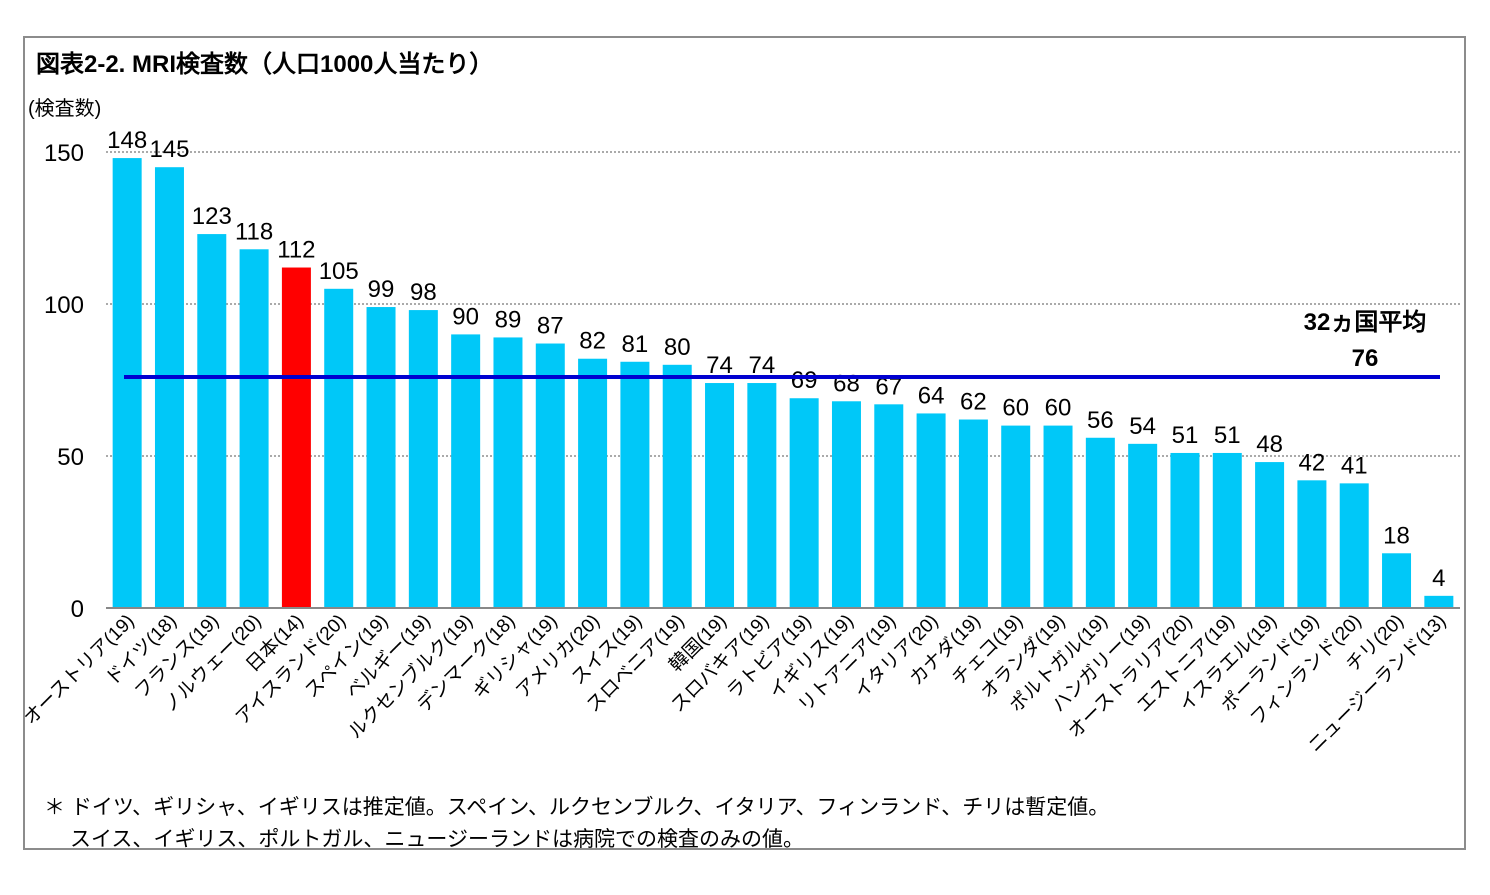 The height and width of the screenshot is (895, 1490). Describe the element at coordinates (846, 383) in the screenshot. I see `data-label: 68` at that location.